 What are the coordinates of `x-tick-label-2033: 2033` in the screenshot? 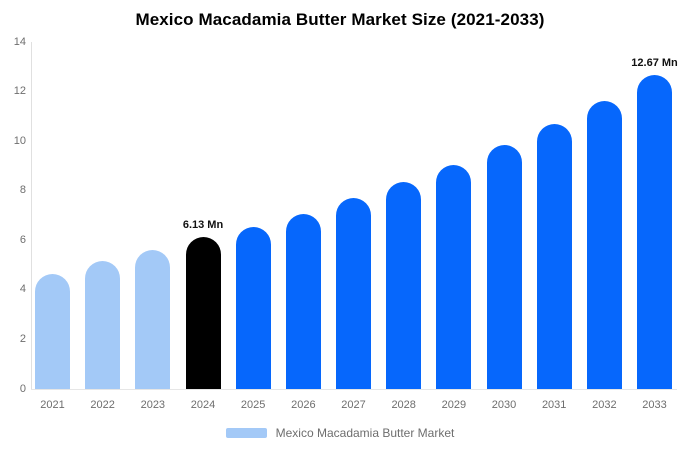 It's located at (654, 405).